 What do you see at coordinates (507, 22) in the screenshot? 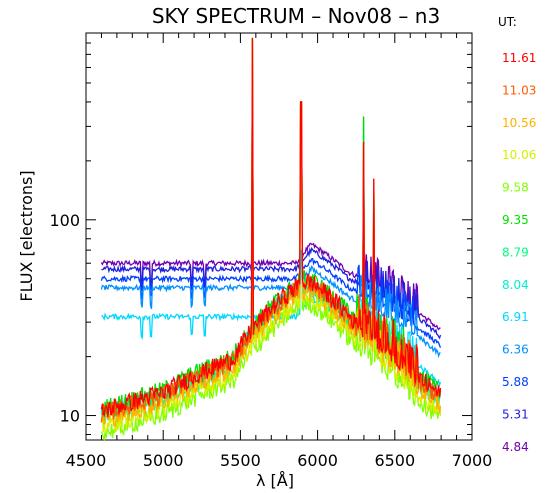
I see `legend-title: UT:` at bounding box center [507, 22].